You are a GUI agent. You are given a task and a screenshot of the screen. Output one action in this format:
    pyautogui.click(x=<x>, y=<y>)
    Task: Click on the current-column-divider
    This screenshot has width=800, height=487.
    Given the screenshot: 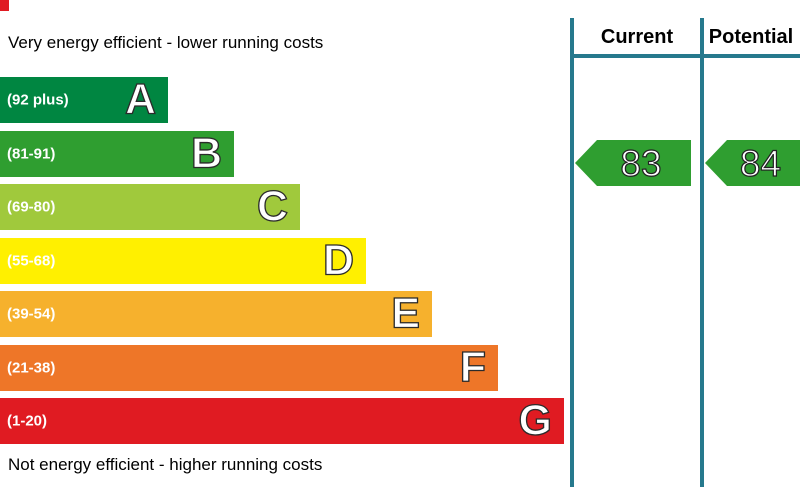 What is the action you would take?
    pyautogui.click(x=572, y=252)
    